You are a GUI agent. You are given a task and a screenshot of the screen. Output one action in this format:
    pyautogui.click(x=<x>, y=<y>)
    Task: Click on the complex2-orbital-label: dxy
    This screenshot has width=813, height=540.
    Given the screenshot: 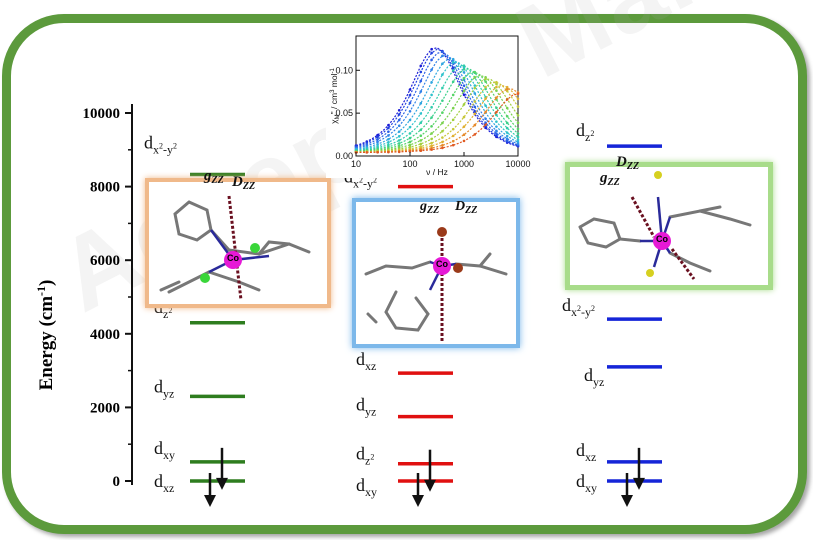 What is the action you would take?
    pyautogui.click(x=366, y=487)
    